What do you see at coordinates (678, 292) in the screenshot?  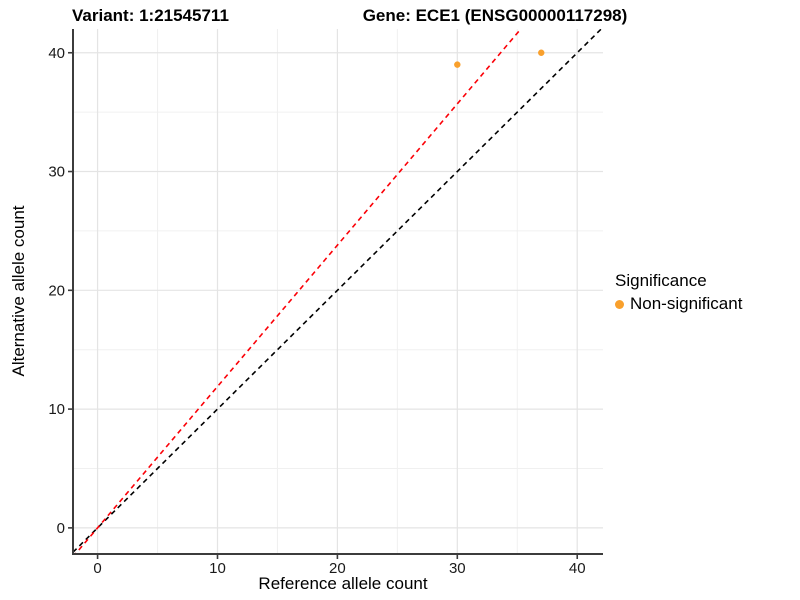 I see `legend: Significance Non-significant` at bounding box center [678, 292].